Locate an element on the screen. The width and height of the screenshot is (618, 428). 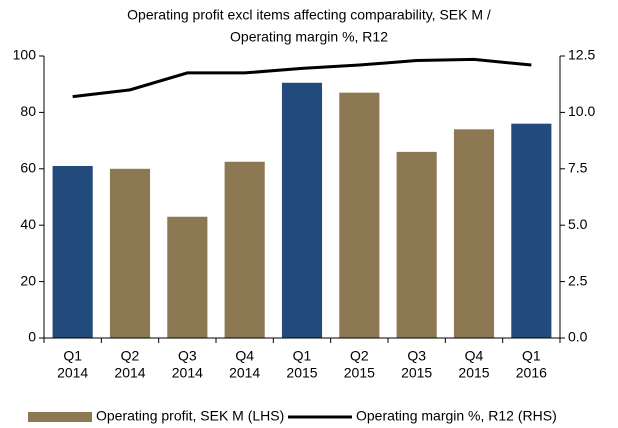
legend-label: Operating margin %, R12 (RHS) is located at coordinates (456, 416).